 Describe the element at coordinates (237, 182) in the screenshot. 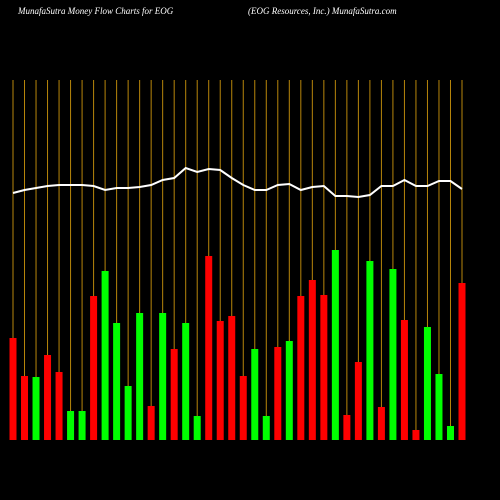

I see `money-flow-line` at that location.